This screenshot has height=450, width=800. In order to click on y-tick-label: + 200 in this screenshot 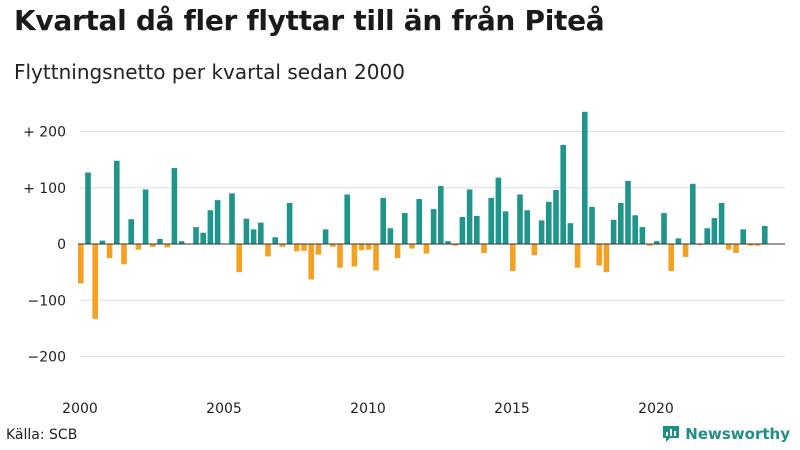, I will do `click(44, 133)`.